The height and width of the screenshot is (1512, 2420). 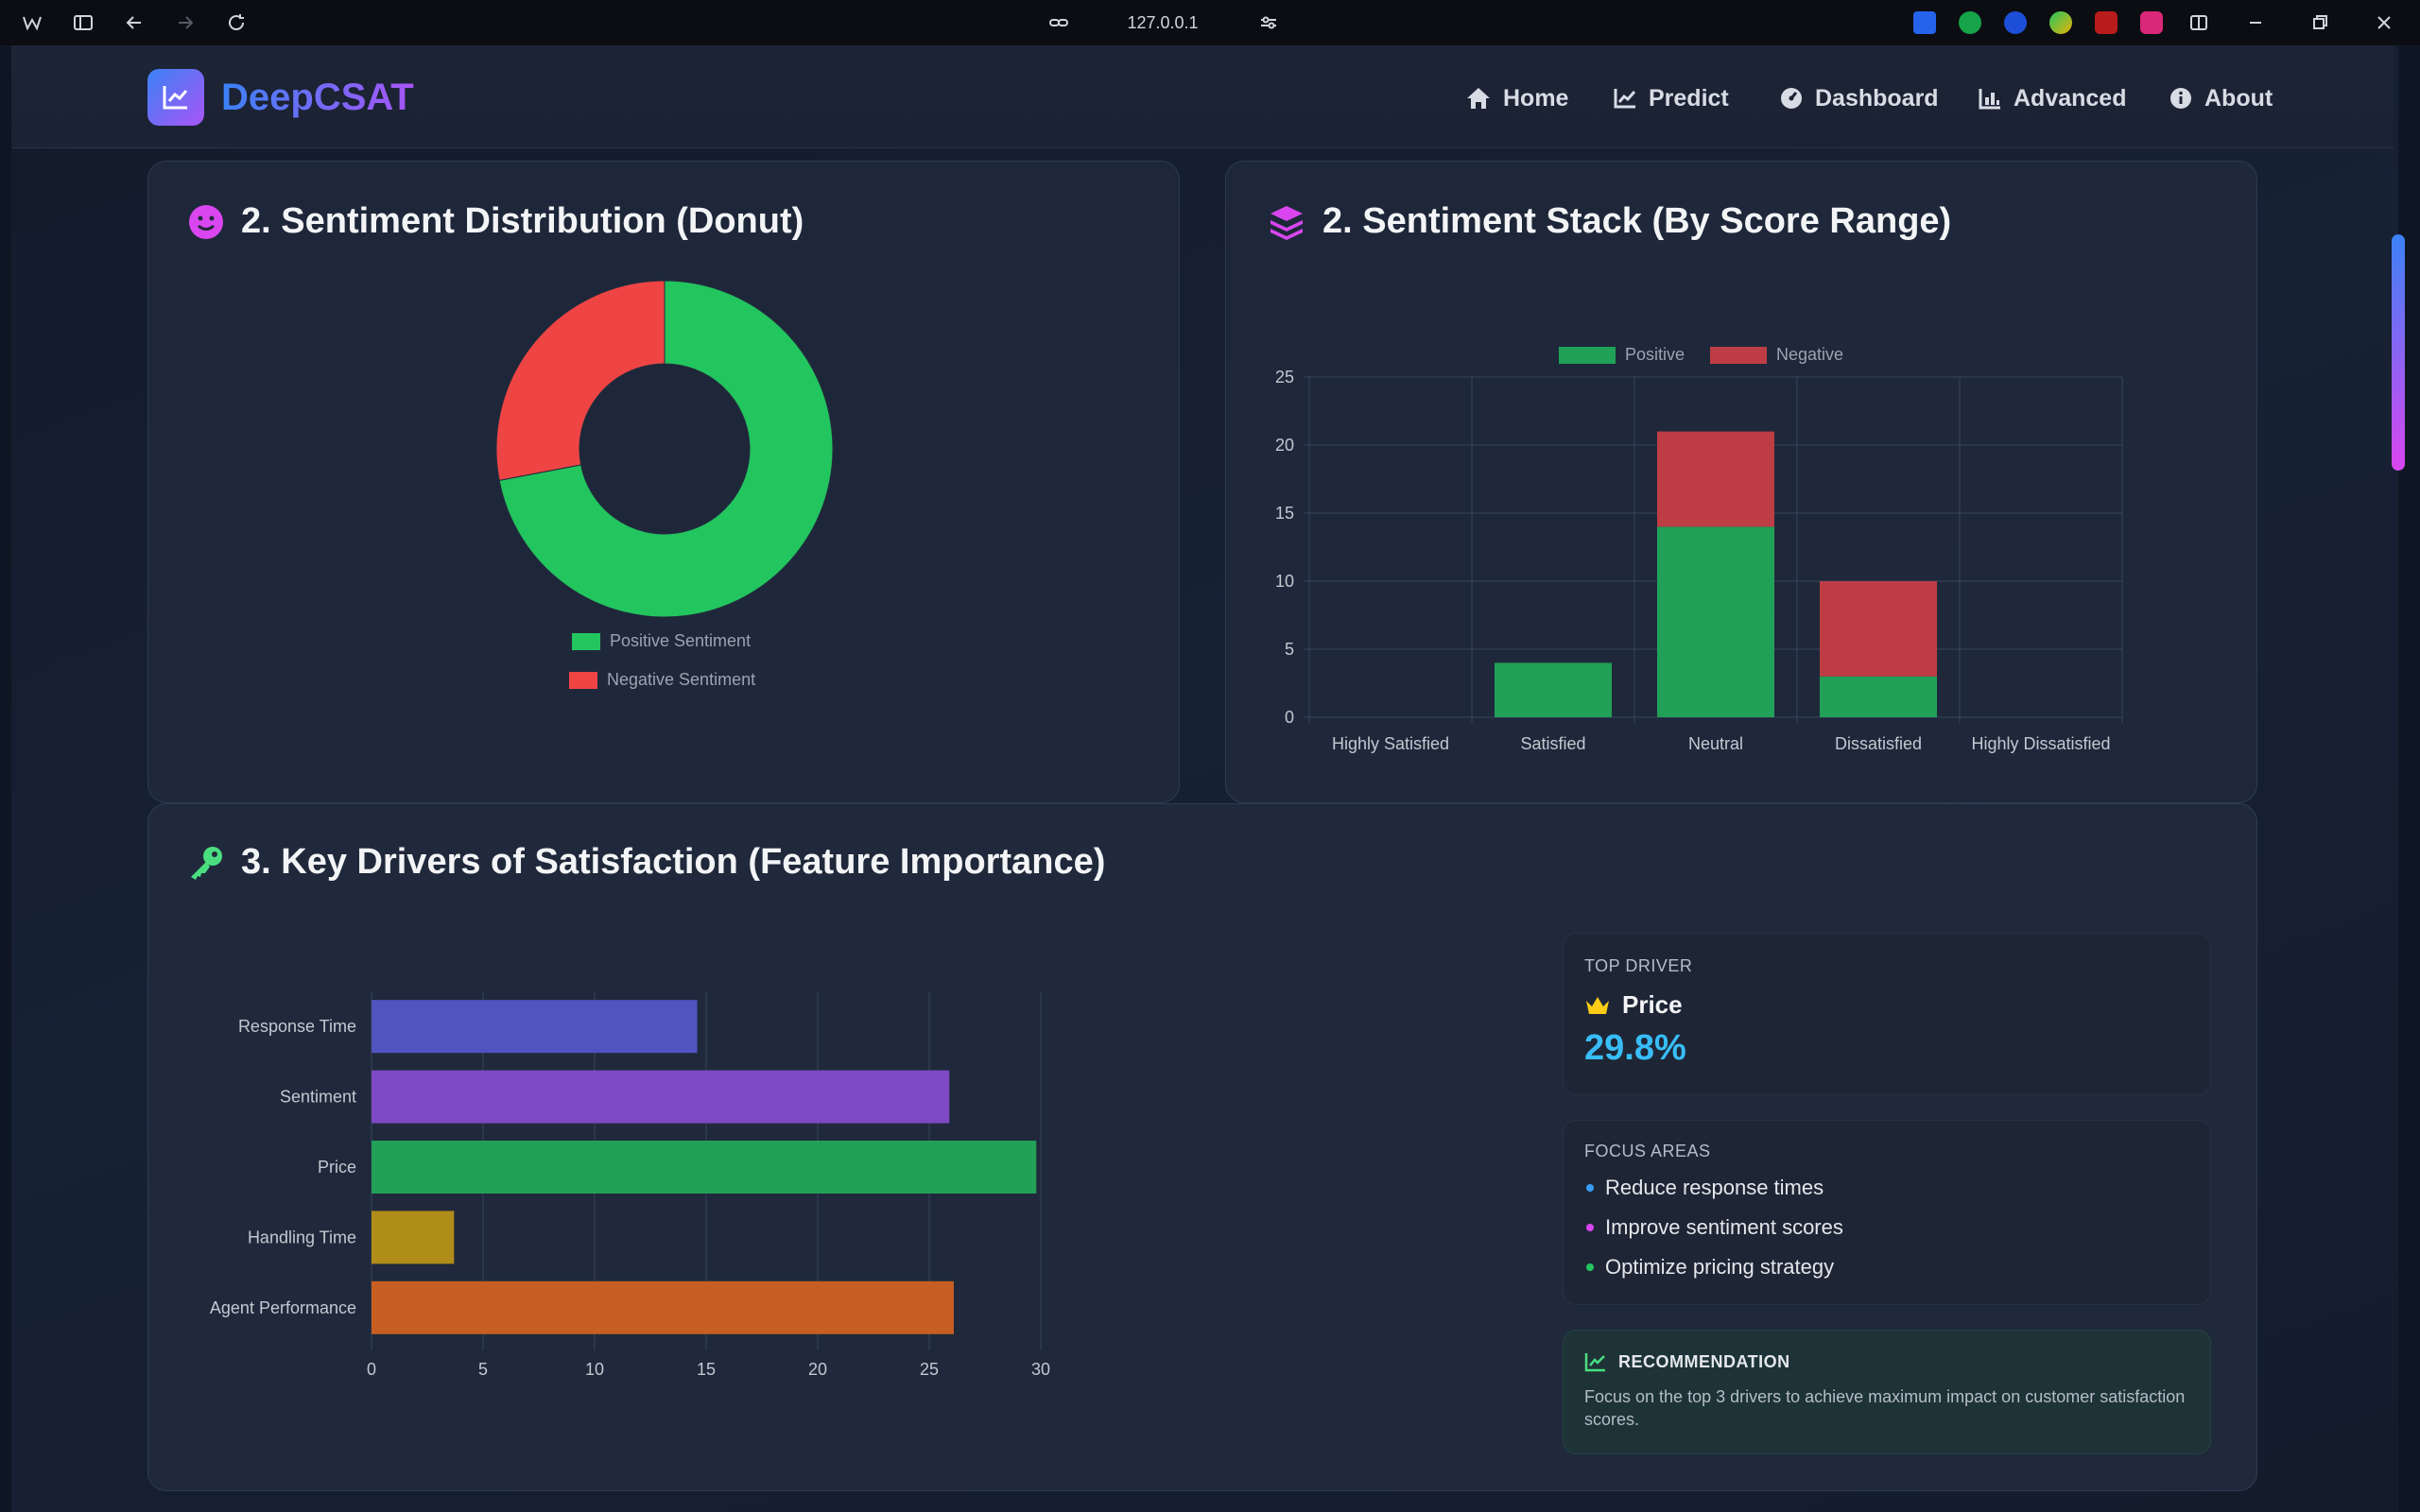 I want to click on back-icon, so click(x=134, y=22).